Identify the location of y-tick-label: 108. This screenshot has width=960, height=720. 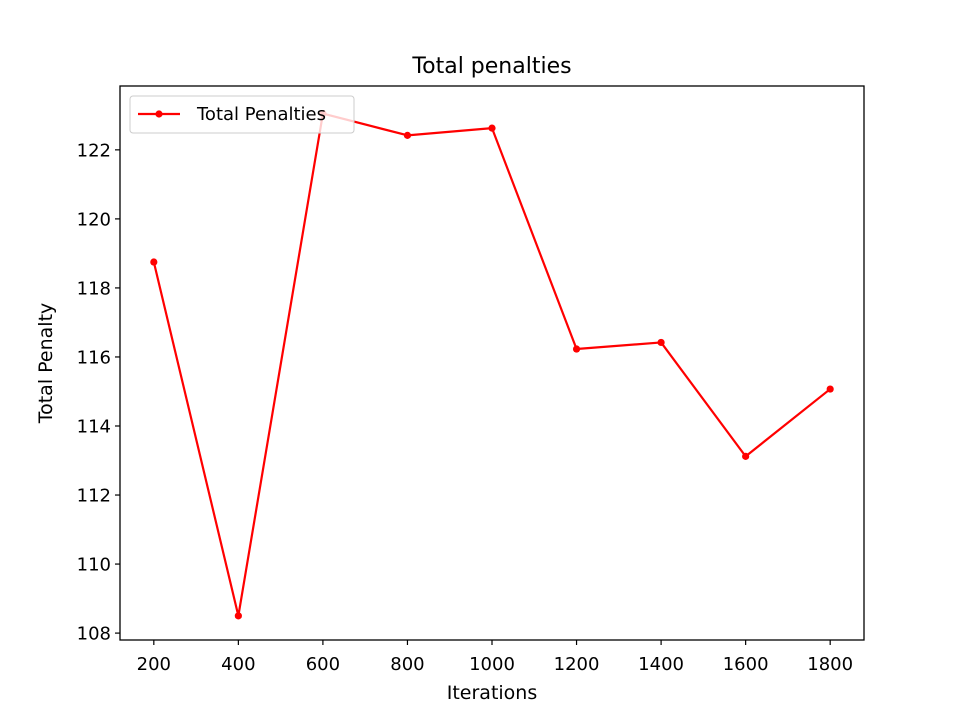
(94, 634).